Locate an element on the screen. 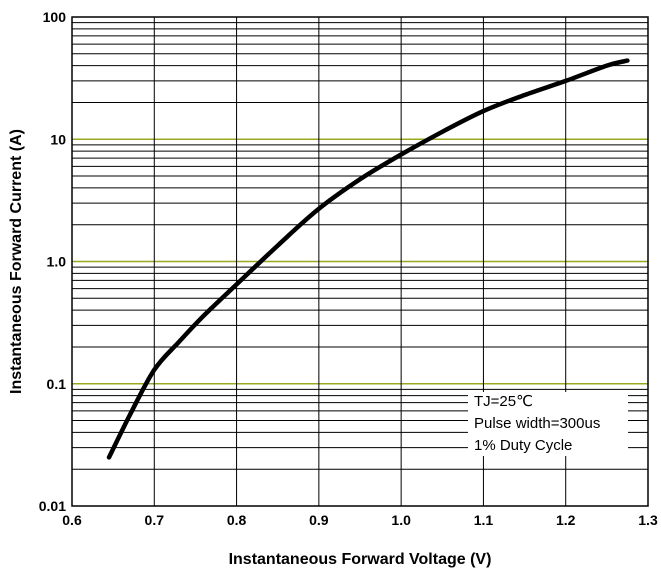 Image resolution: width=661 pixels, height=574 pixels. conditions-box-background is located at coordinates (548, 424).